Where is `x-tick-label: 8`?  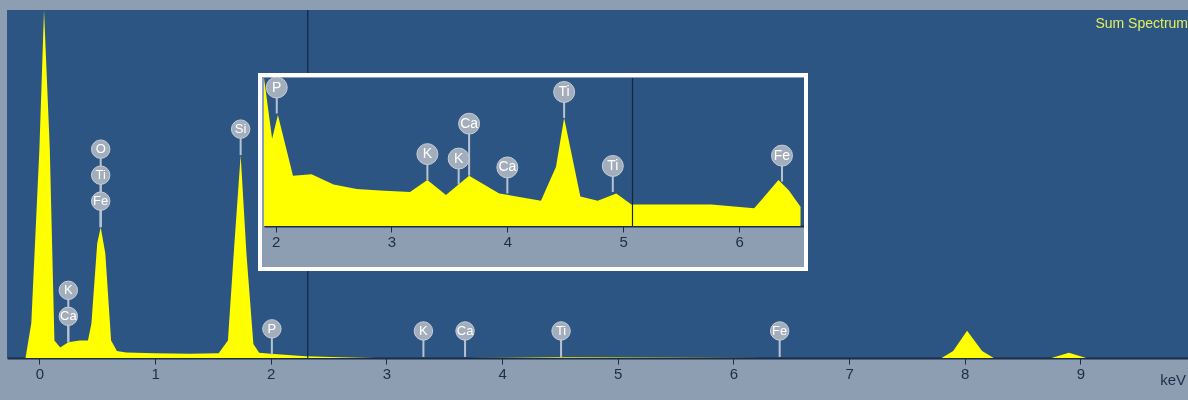 x-tick-label: 8 is located at coordinates (965, 373).